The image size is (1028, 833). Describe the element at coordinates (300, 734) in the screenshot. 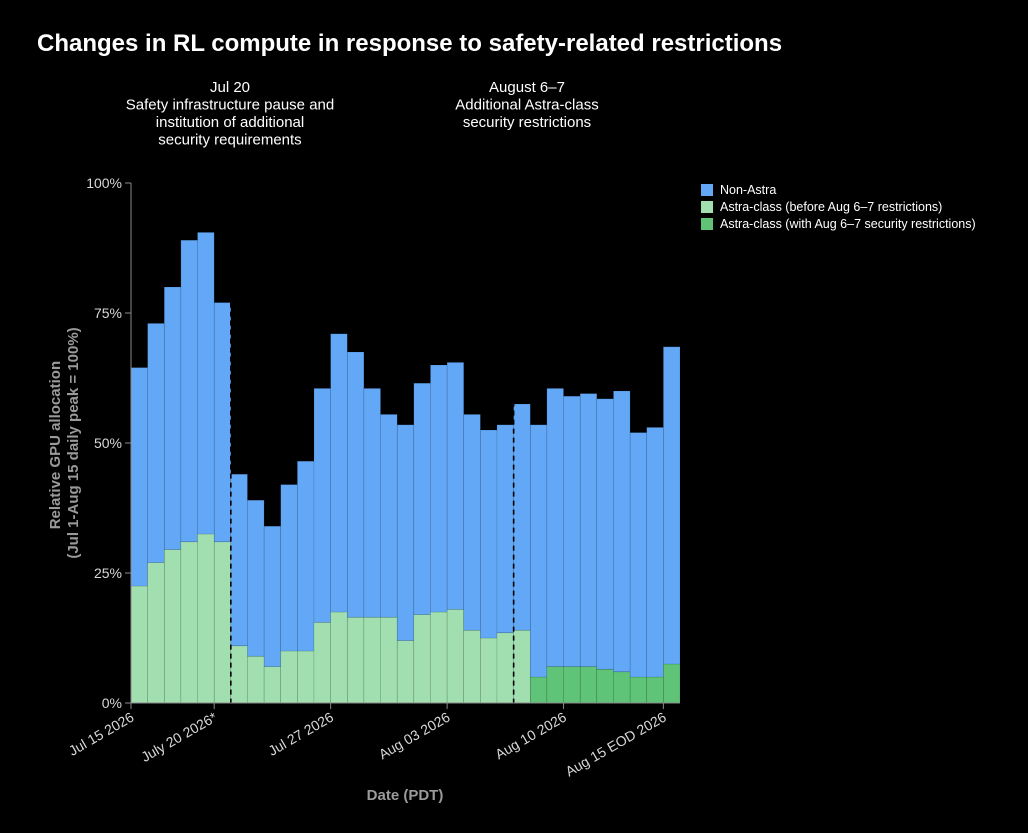

I see `x-tick-label: Jul 27 2026` at that location.